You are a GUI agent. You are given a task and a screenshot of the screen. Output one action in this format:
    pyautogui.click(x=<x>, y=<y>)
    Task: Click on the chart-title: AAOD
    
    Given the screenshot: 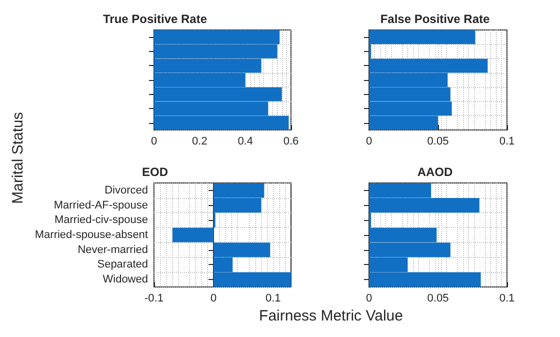 What is the action you would take?
    pyautogui.click(x=435, y=172)
    